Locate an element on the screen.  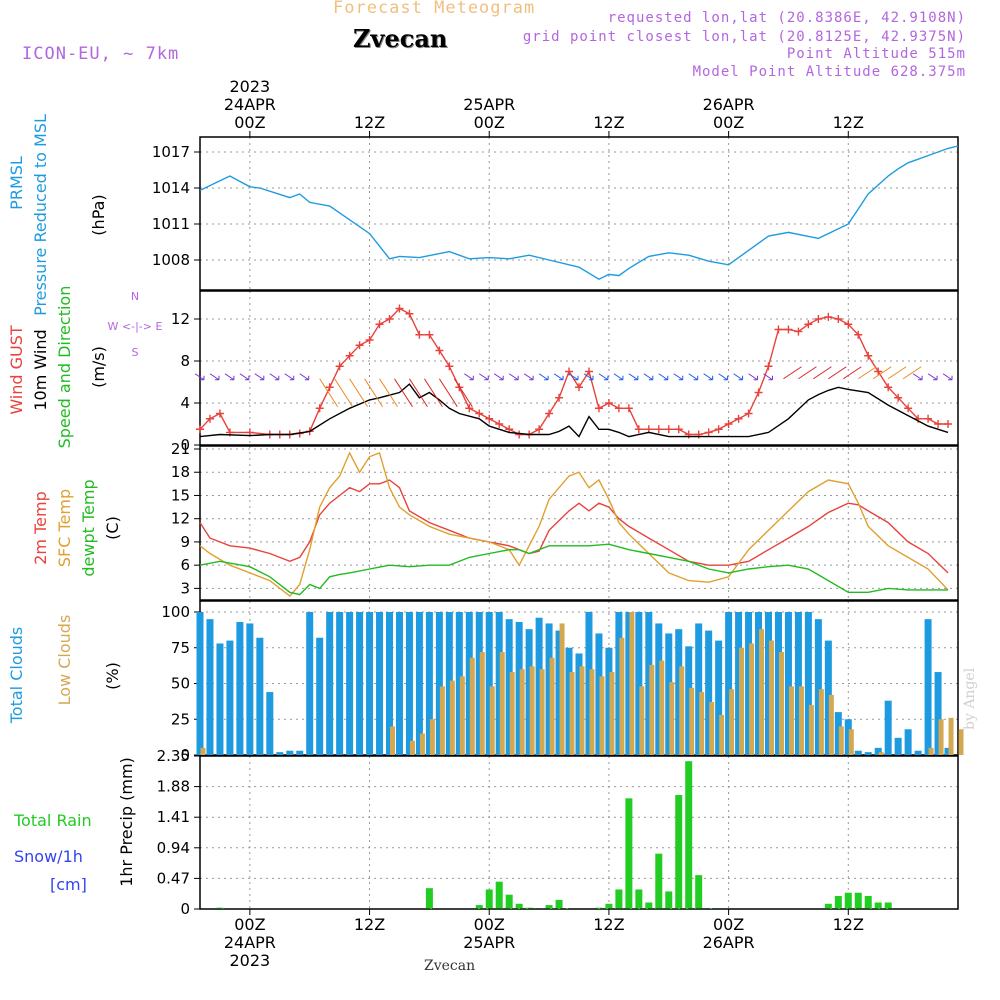
series-prmsl is located at coordinates (579, 212).